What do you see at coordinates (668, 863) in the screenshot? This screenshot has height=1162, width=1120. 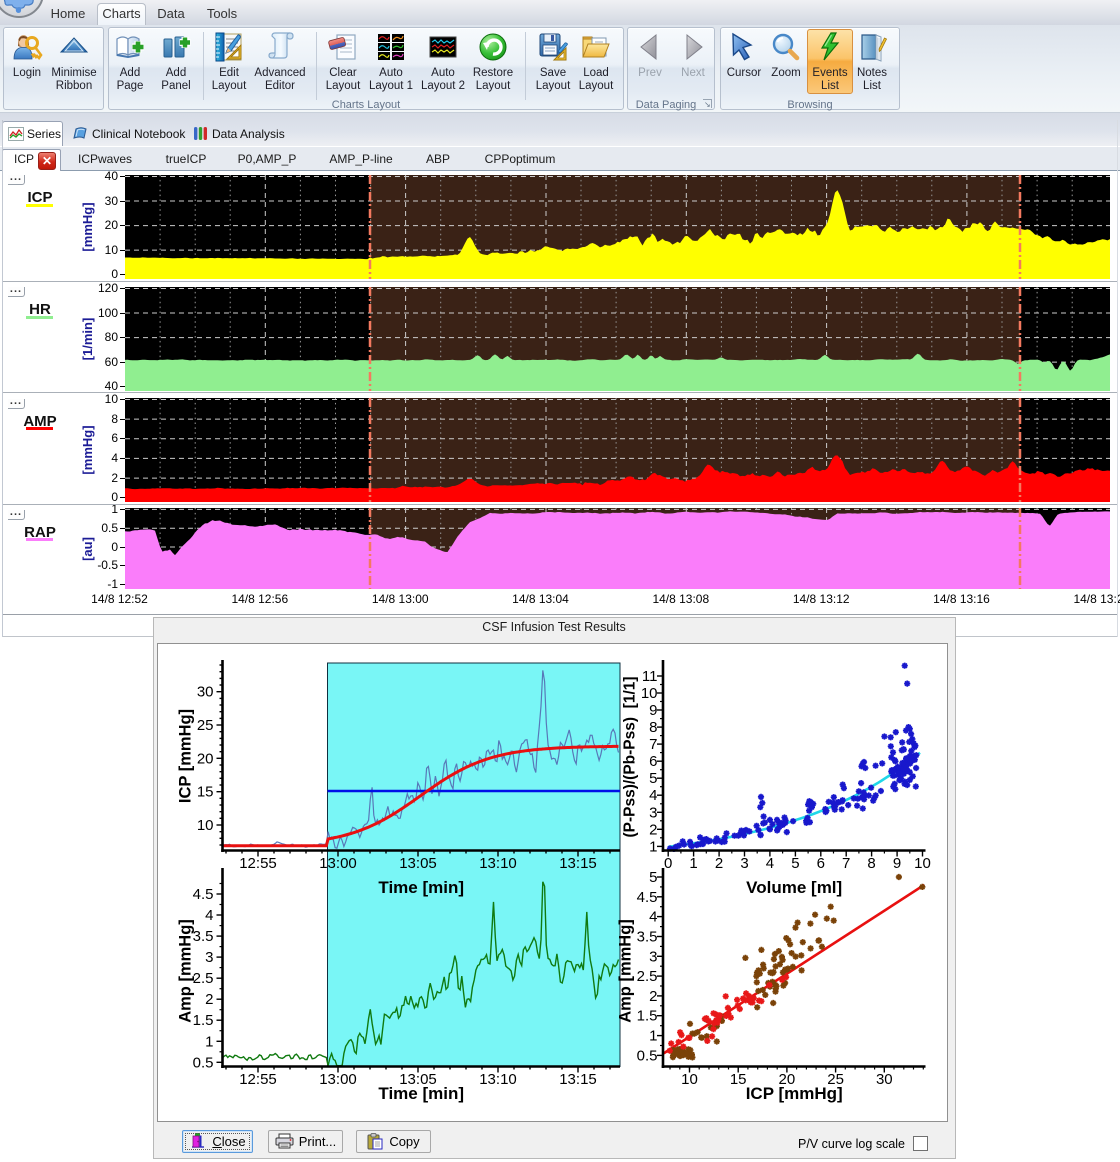 I see `svg-text: 0` at bounding box center [668, 863].